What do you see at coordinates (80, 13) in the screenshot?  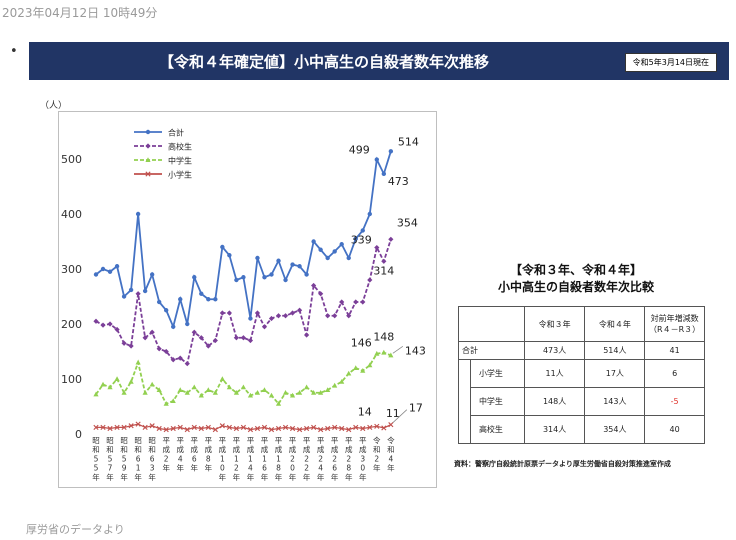 I see `timestamp: 2023年04月12日 10時49分` at bounding box center [80, 13].